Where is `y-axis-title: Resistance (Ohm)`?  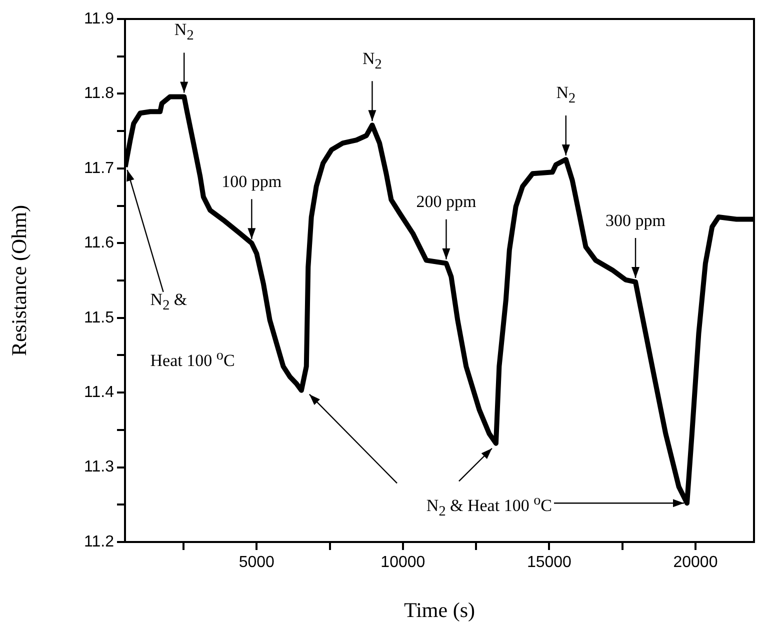
y-axis-title: Resistance (Ohm) is located at coordinates (19, 280).